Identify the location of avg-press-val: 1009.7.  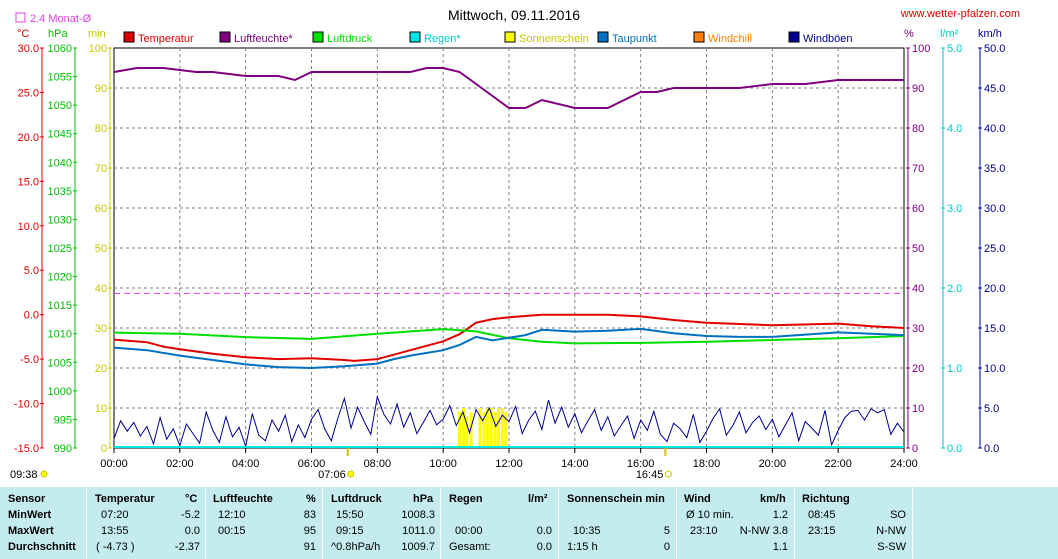
(418, 547).